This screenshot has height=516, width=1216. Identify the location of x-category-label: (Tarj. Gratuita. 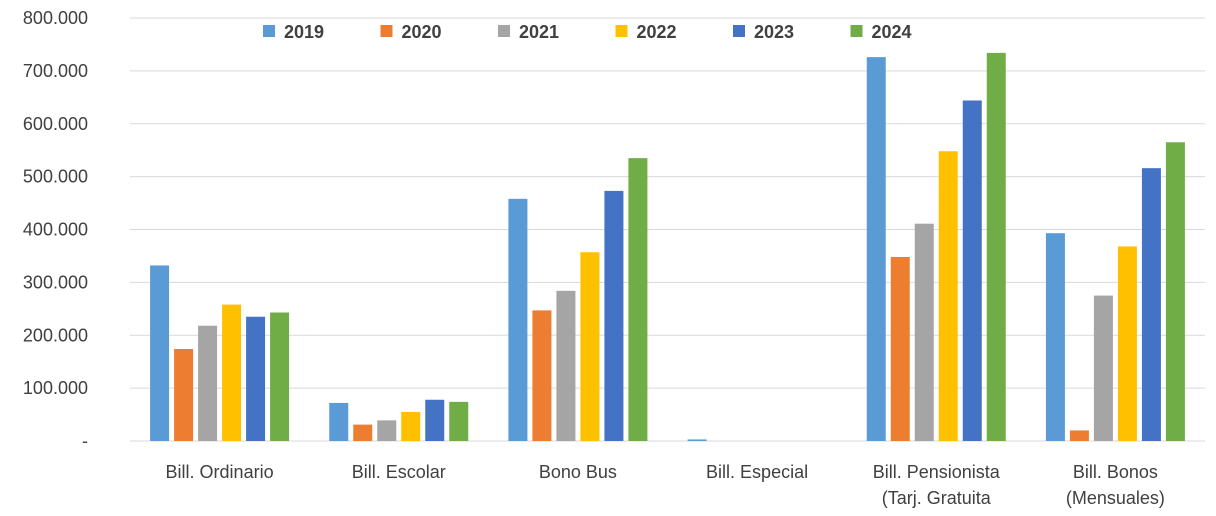
(937, 498).